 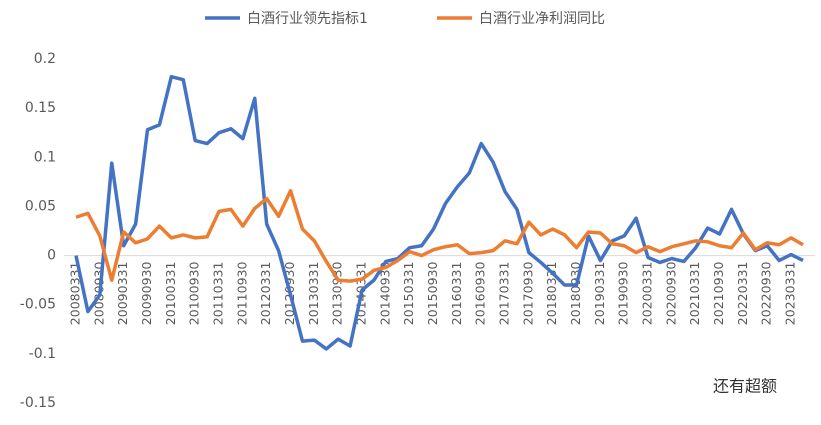 What do you see at coordinates (480, 294) in the screenshot?
I see `x-tick-label: 20160930` at bounding box center [480, 294].